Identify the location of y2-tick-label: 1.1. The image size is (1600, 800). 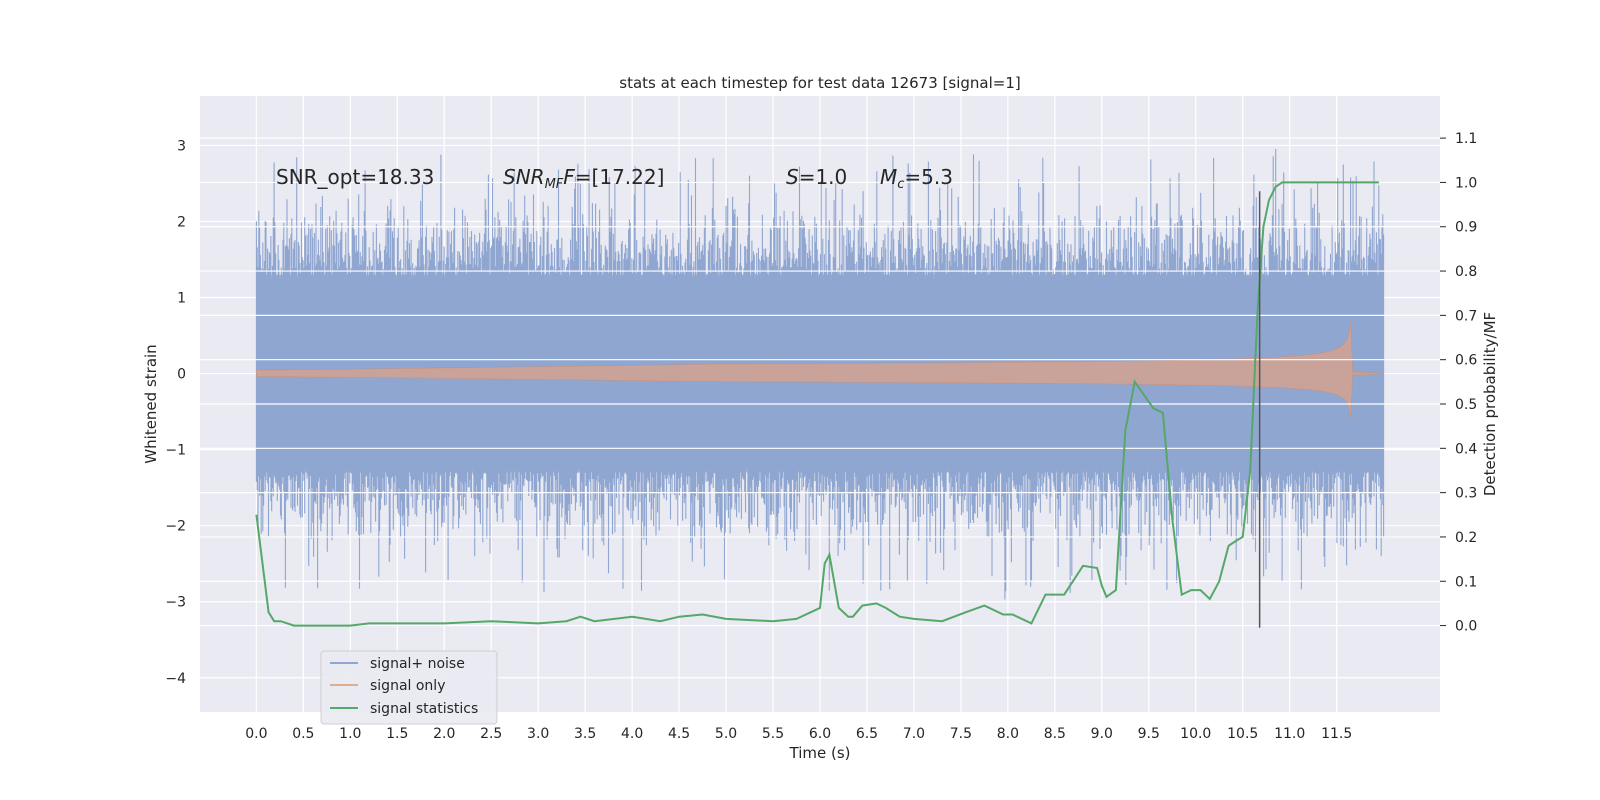
(1466, 139).